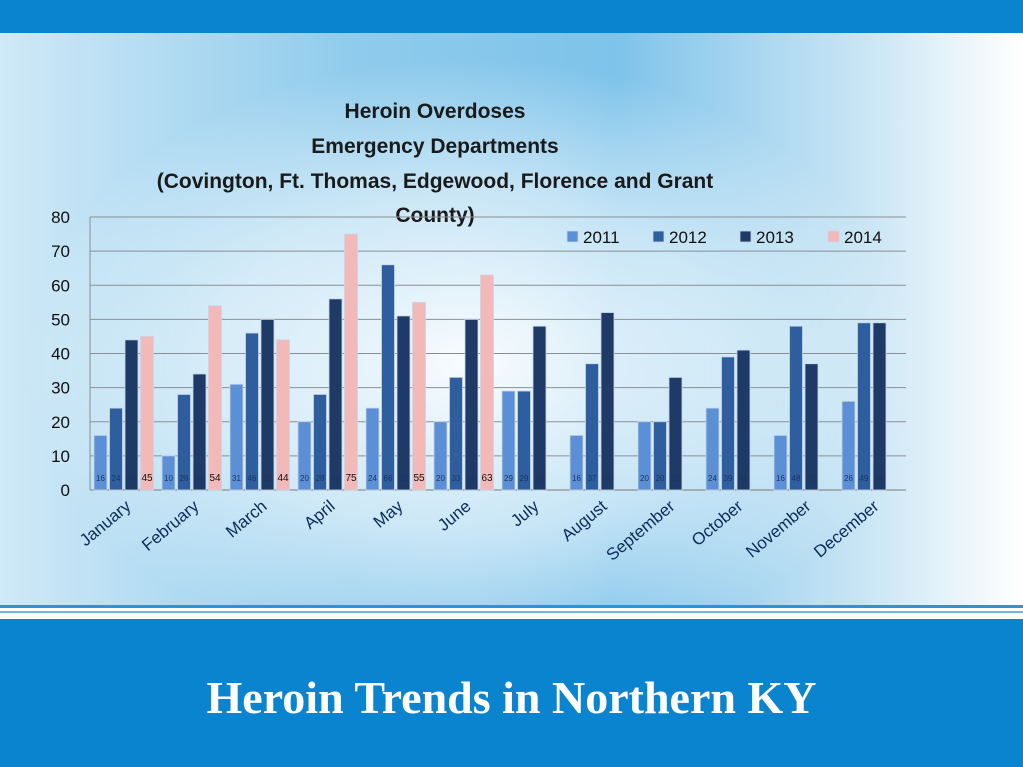 Image resolution: width=1023 pixels, height=767 pixels. Describe the element at coordinates (440, 478) in the screenshot. I see `data-label-2011-june: 20` at that location.